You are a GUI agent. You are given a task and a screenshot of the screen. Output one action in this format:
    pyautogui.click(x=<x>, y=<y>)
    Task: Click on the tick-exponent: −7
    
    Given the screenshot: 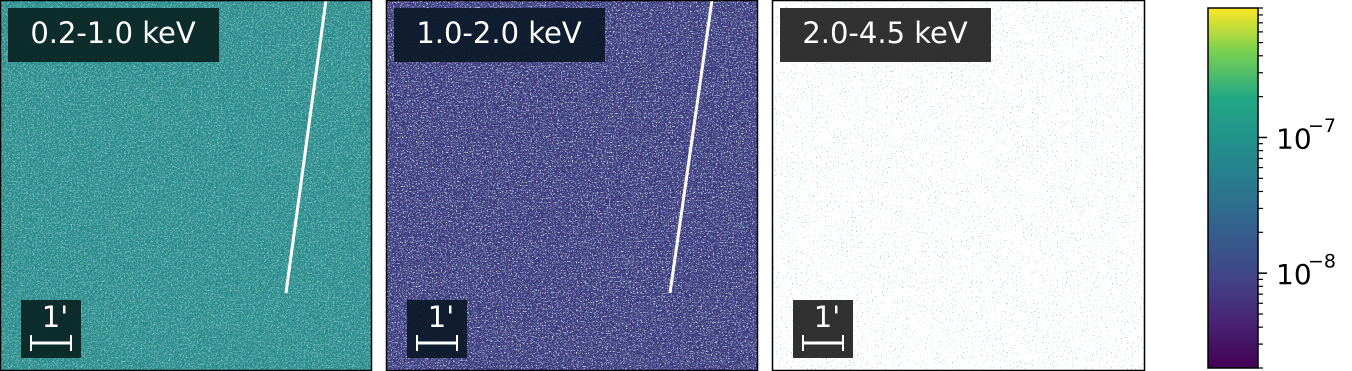 What is the action you would take?
    pyautogui.click(x=1322, y=126)
    